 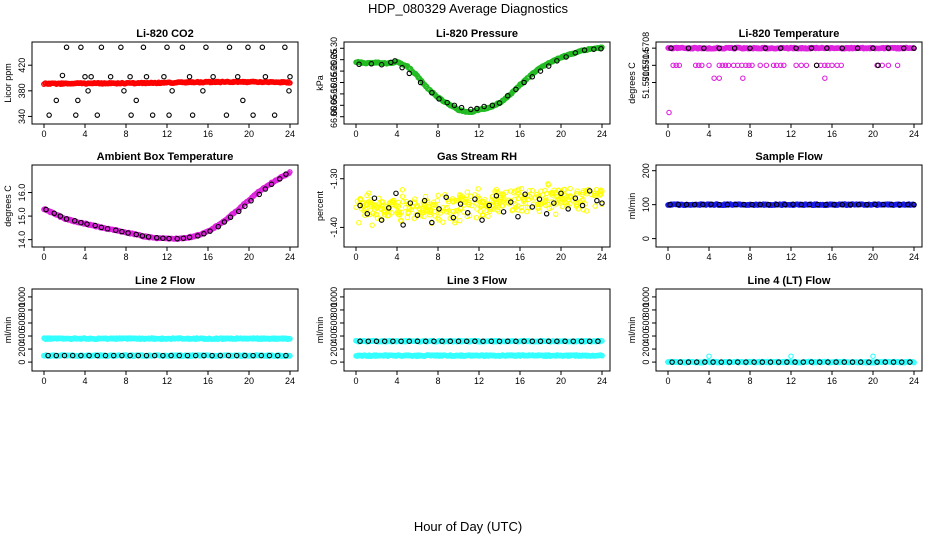 I want to click on y-tick-label: 51.5708, so click(x=646, y=48).